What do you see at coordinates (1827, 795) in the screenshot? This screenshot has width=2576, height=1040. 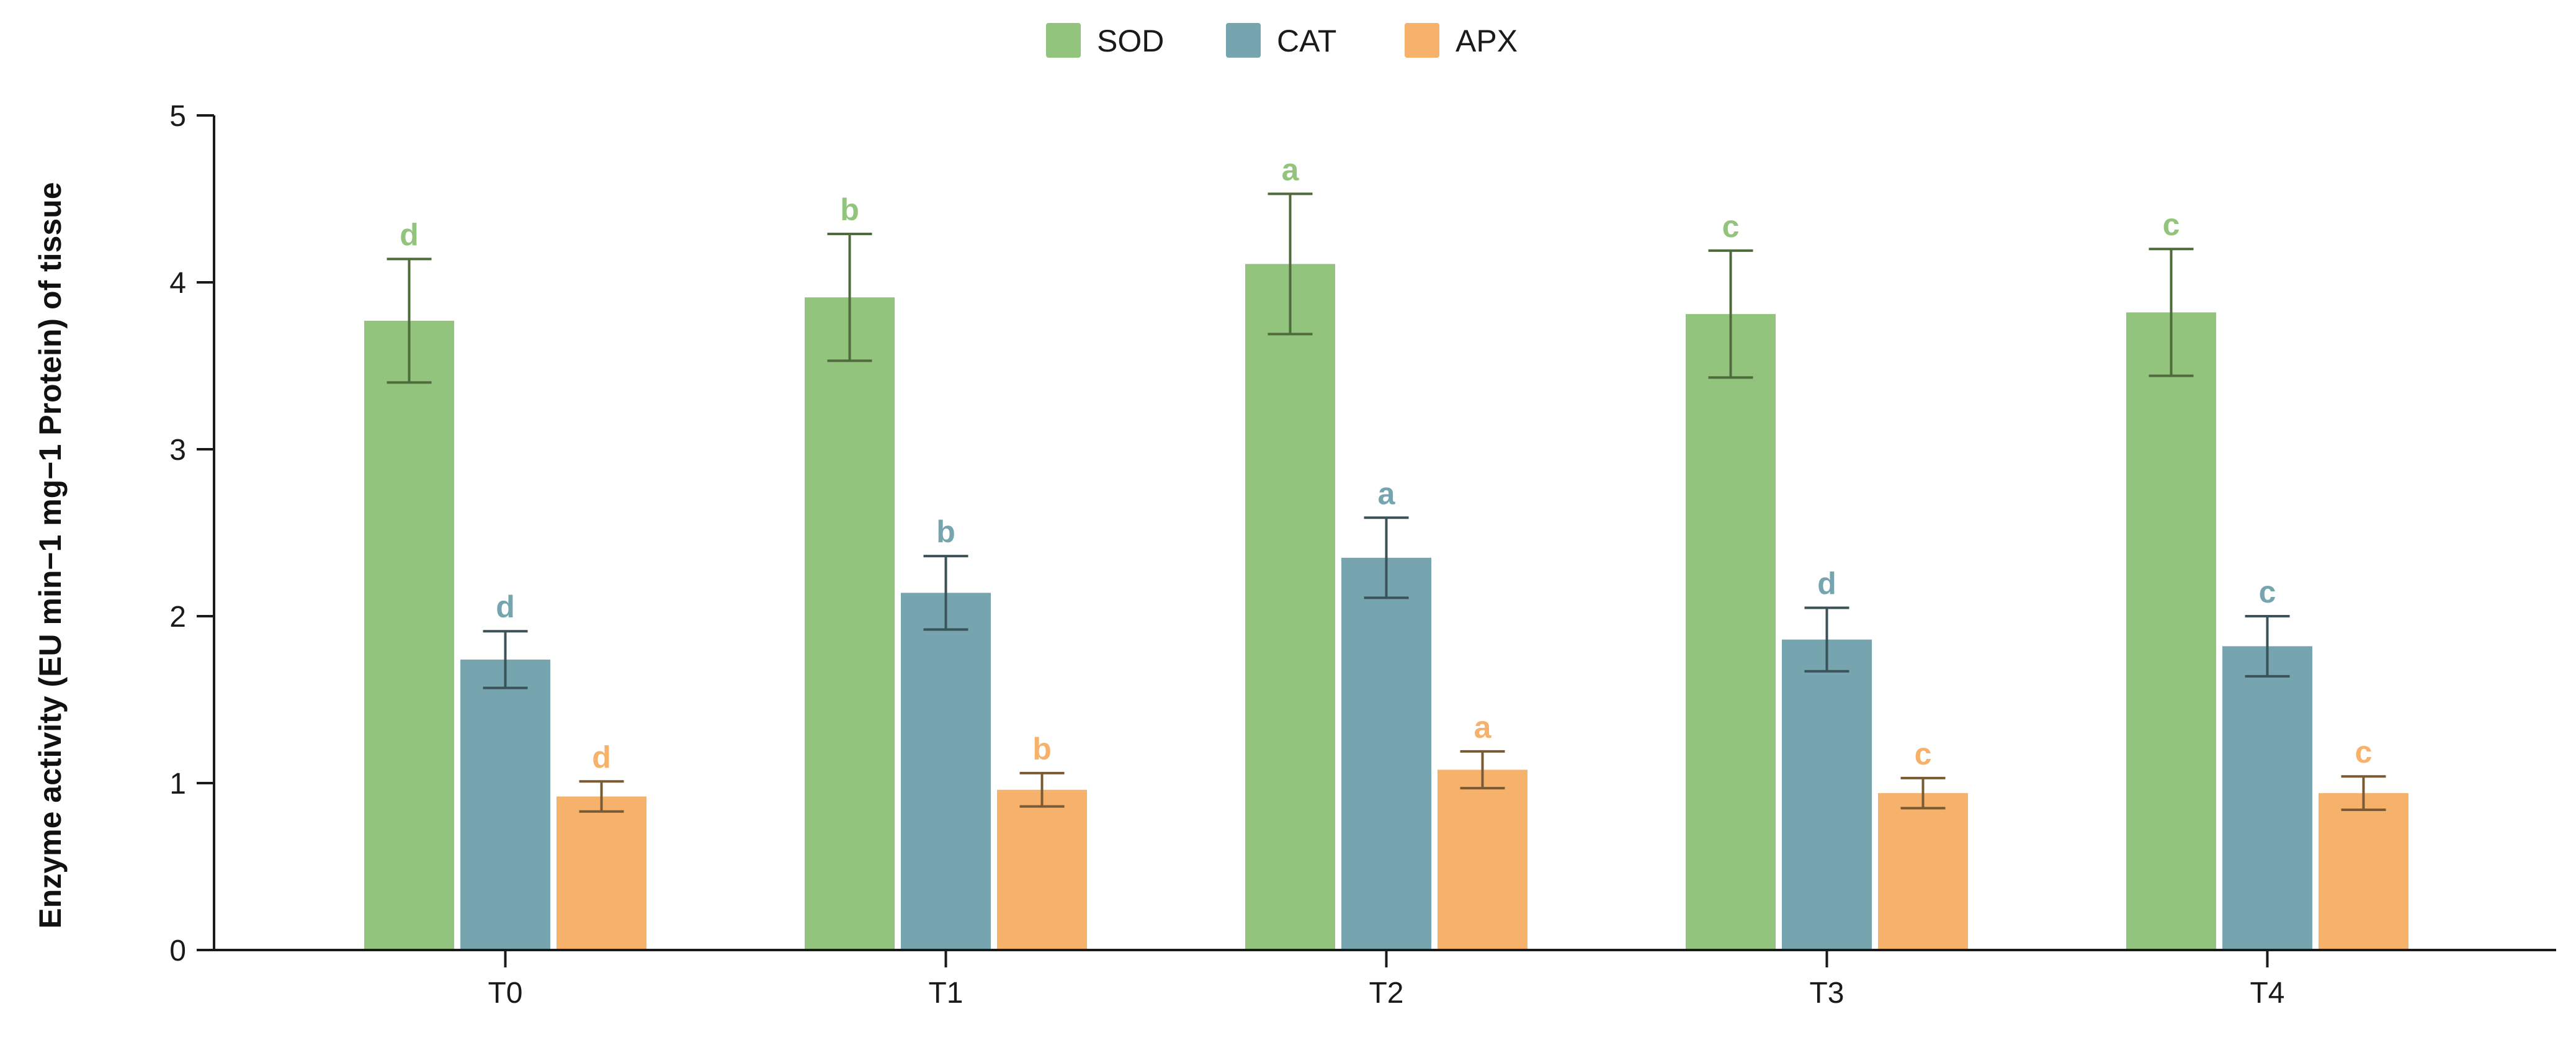 I see `bar-cat-t3` at bounding box center [1827, 795].